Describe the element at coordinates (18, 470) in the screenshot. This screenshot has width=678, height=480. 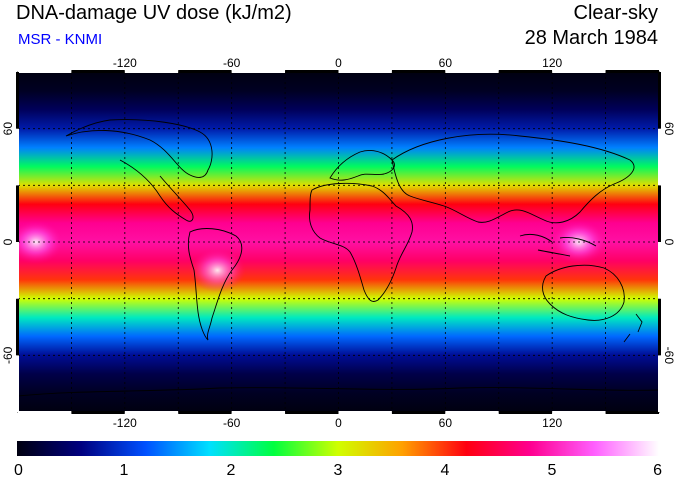
I see `colorbar-tick-label: 0` at that location.